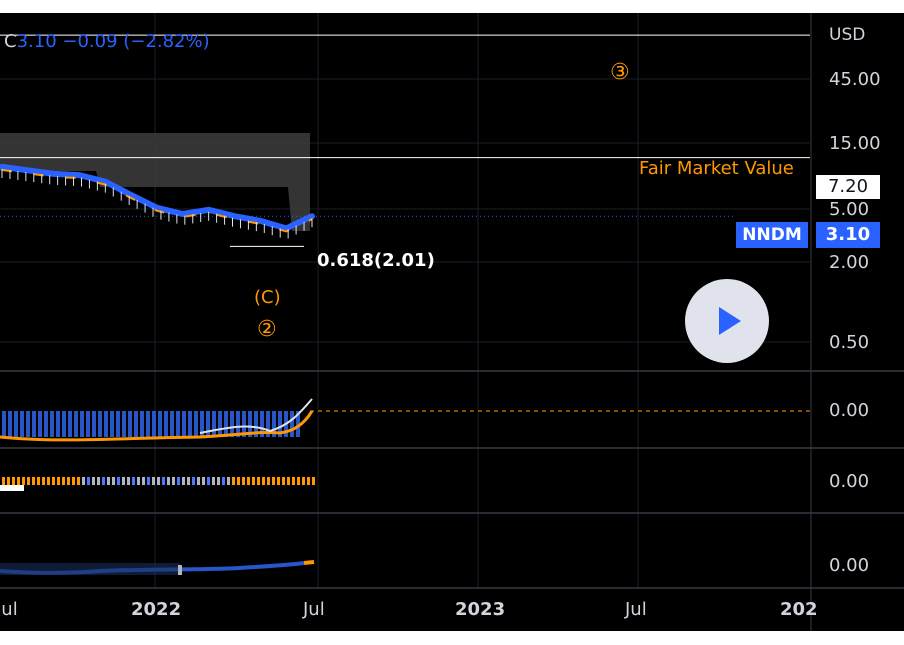 The image size is (904, 645). I want to click on price-tick: 45.00, so click(855, 79).